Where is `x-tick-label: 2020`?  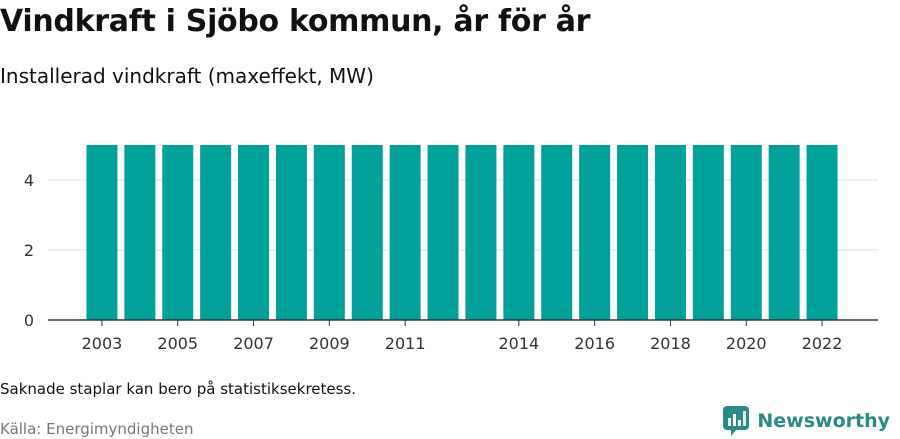 x-tick-label: 2020 is located at coordinates (746, 343).